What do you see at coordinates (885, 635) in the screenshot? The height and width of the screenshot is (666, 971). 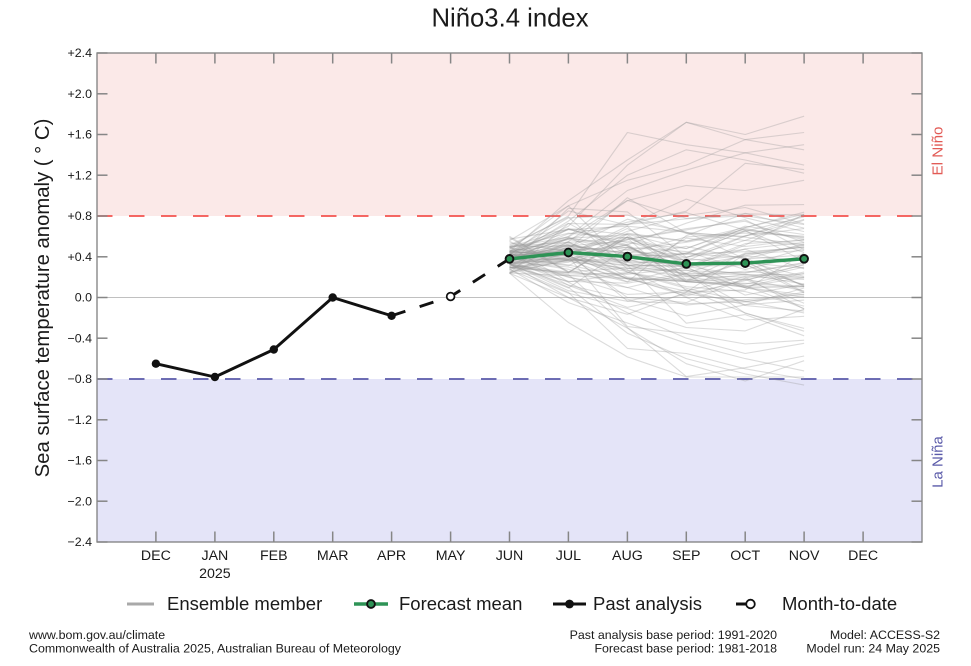 I see `svg-text: Model: ACCESS-S2` at bounding box center [885, 635].